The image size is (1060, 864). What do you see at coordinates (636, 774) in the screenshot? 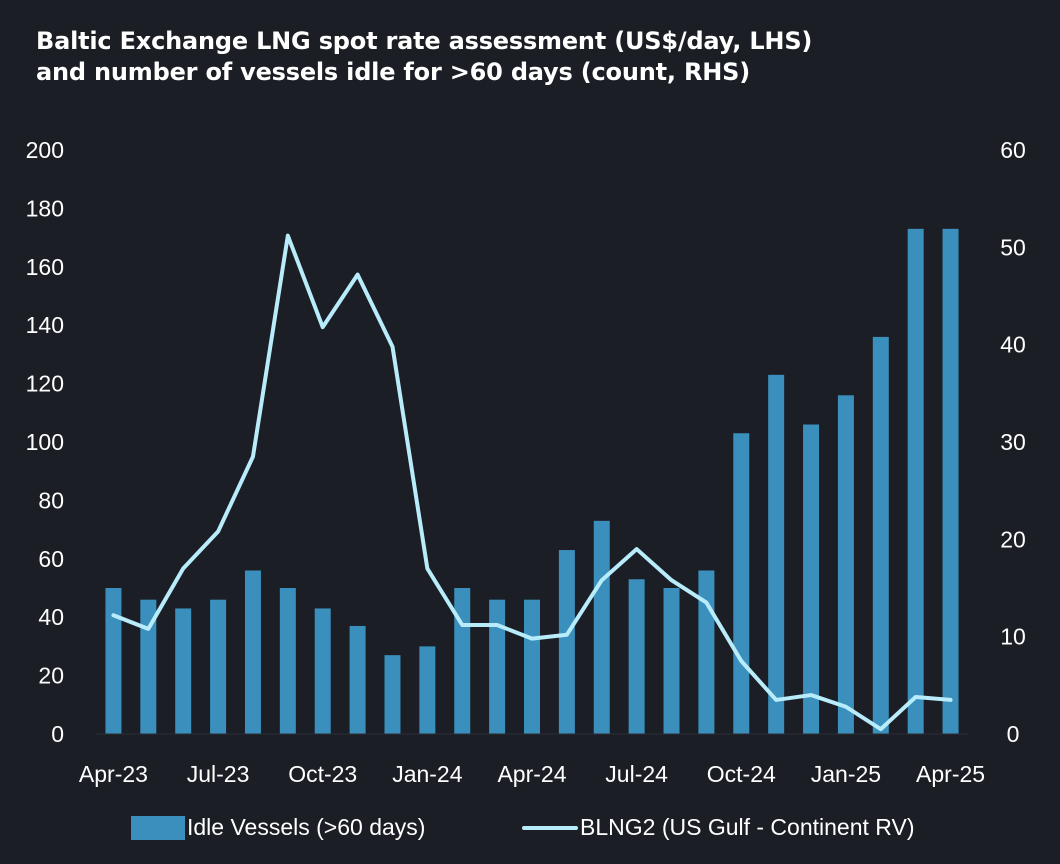
I see `x-tick-label: Jul-24` at bounding box center [636, 774].